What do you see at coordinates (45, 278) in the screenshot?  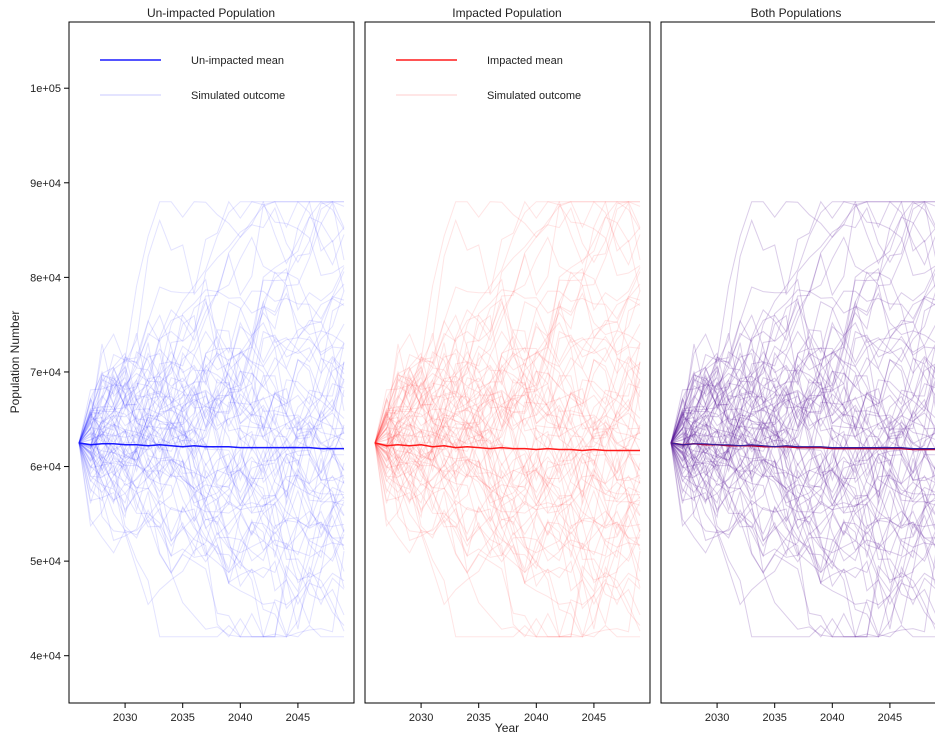 I see `y-tick-label: 8e+04` at bounding box center [45, 278].